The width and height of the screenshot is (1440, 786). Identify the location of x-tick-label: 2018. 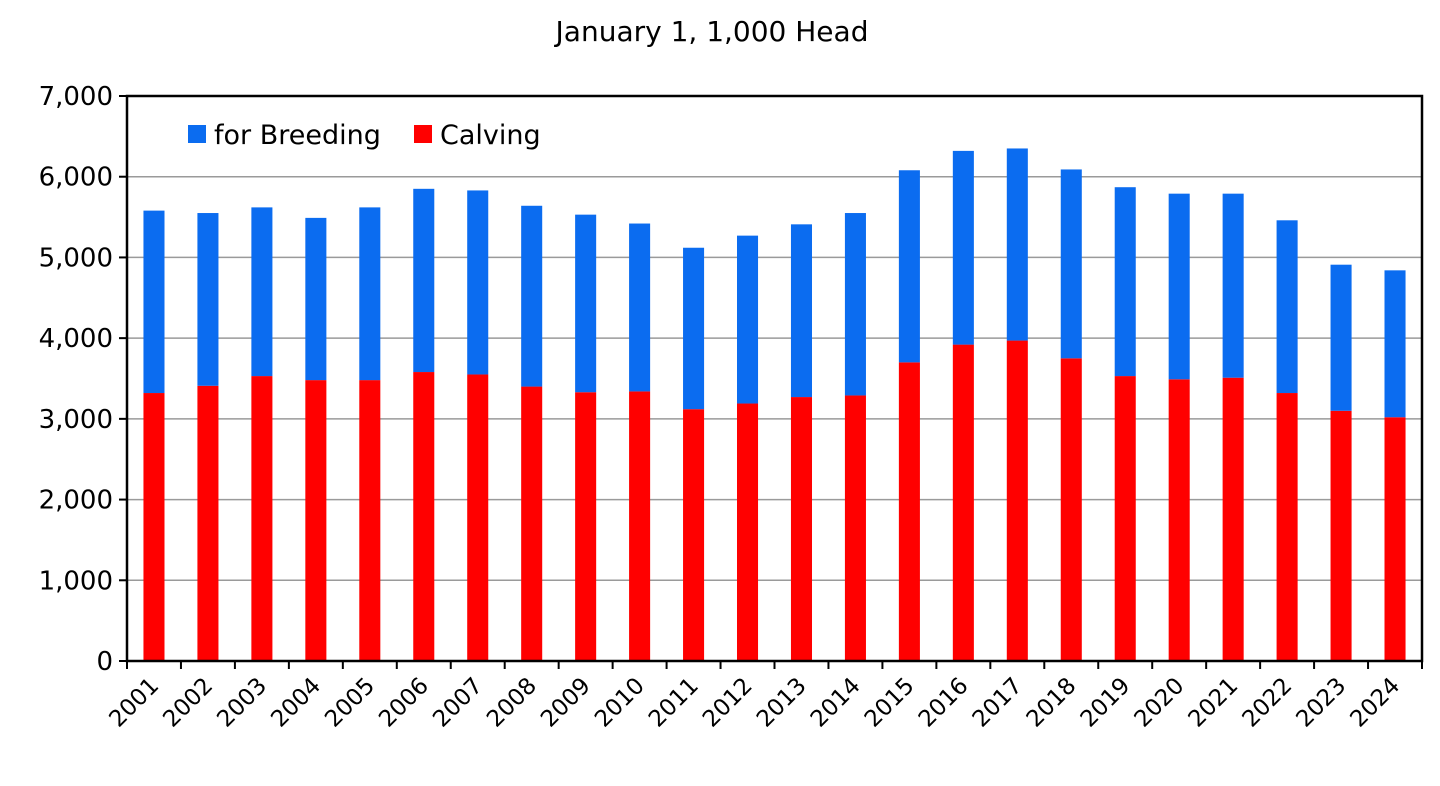
(1052, 703).